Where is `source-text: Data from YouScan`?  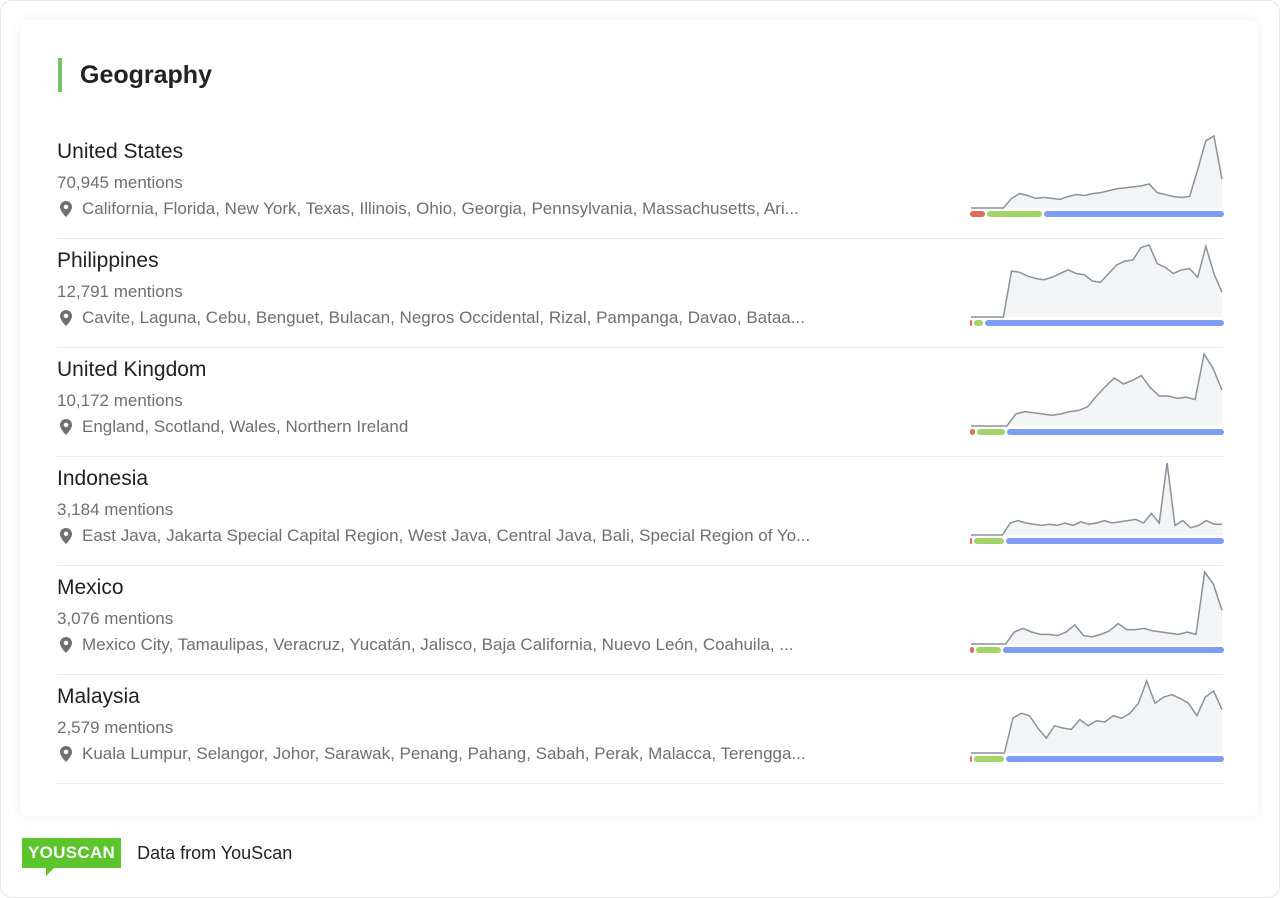
source-text: Data from YouScan is located at coordinates (215, 852).